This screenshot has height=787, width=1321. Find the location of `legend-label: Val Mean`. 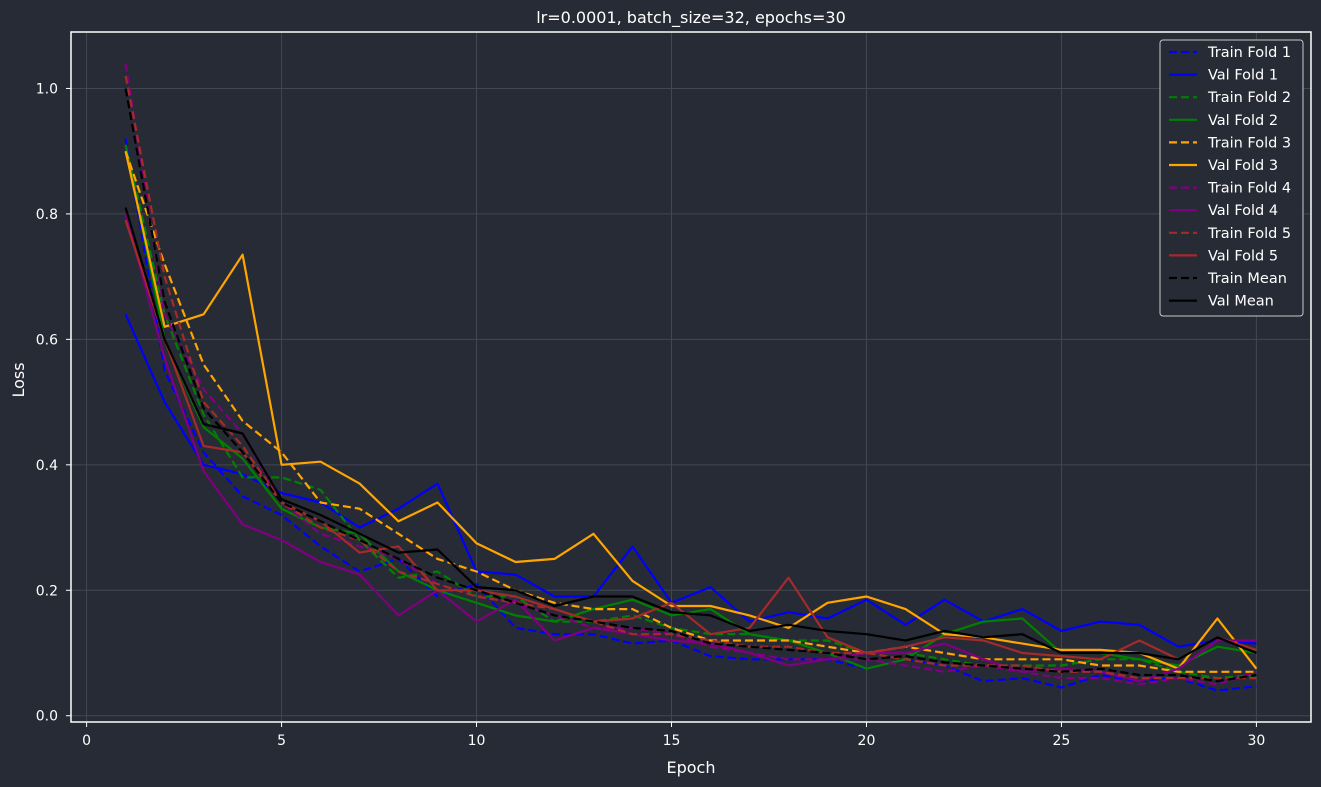

legend-label: Val Mean is located at coordinates (1241, 302).